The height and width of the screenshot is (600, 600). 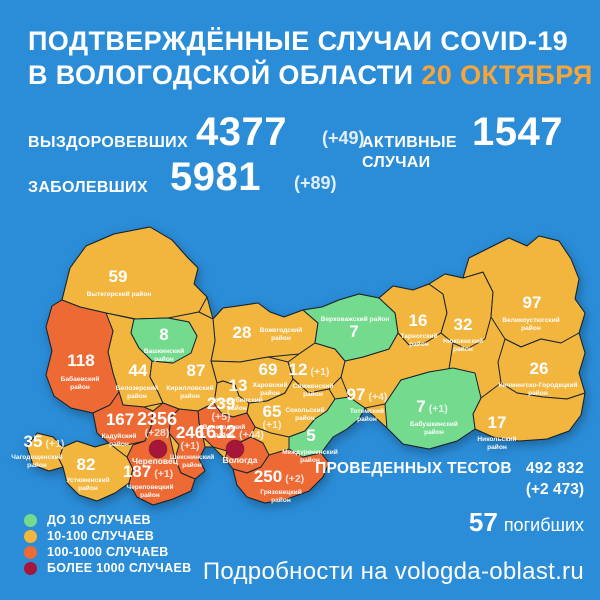 I want to click on district-shape-verkhovazhsky, so click(x=350, y=327).